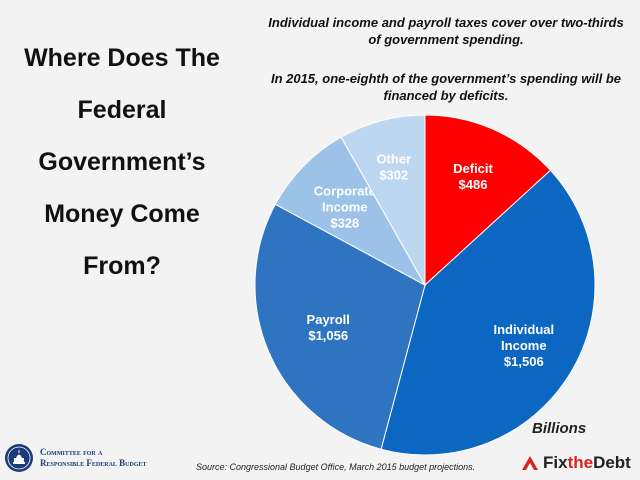 The image size is (640, 480). What do you see at coordinates (580, 462) in the screenshot?
I see `fixthedebt-the: the` at bounding box center [580, 462].